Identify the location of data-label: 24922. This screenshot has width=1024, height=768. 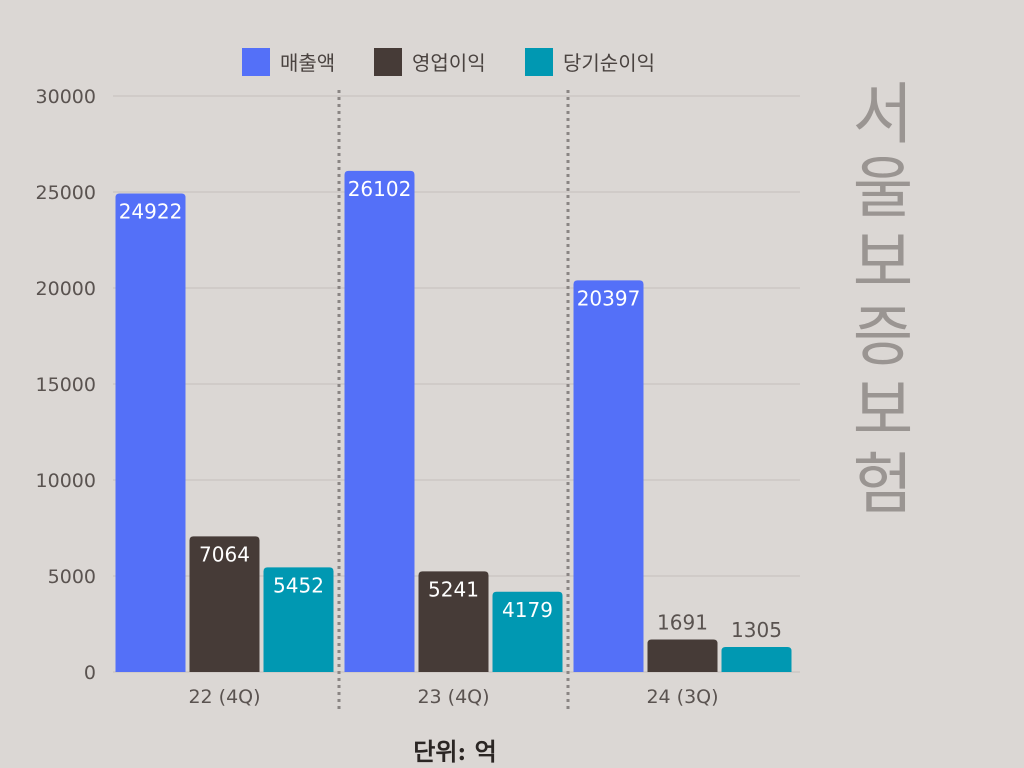
(151, 211).